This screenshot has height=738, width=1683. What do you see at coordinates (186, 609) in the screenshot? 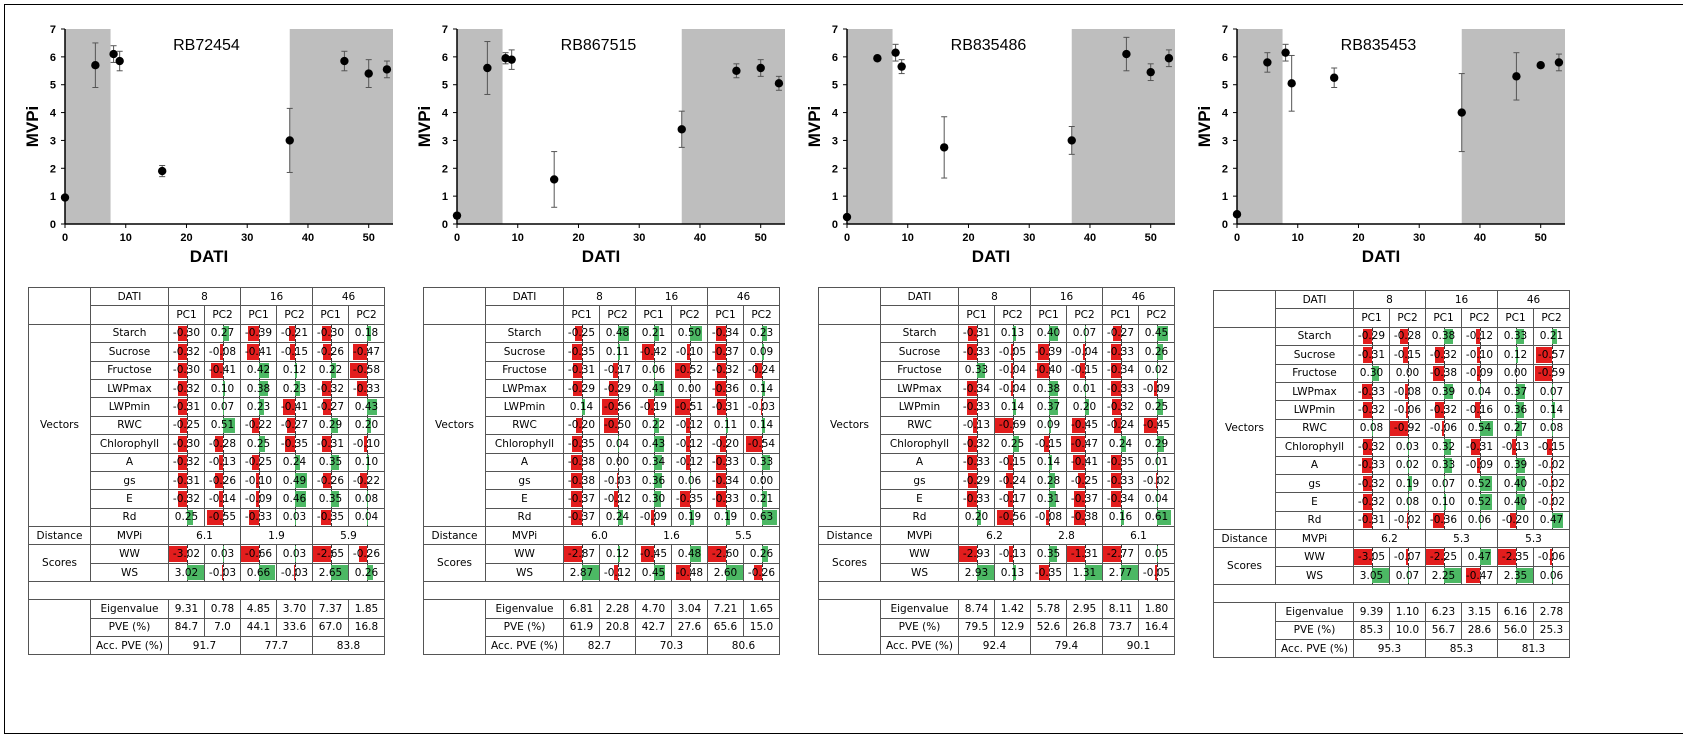
I see `value-cell: 9.31` at bounding box center [186, 609].